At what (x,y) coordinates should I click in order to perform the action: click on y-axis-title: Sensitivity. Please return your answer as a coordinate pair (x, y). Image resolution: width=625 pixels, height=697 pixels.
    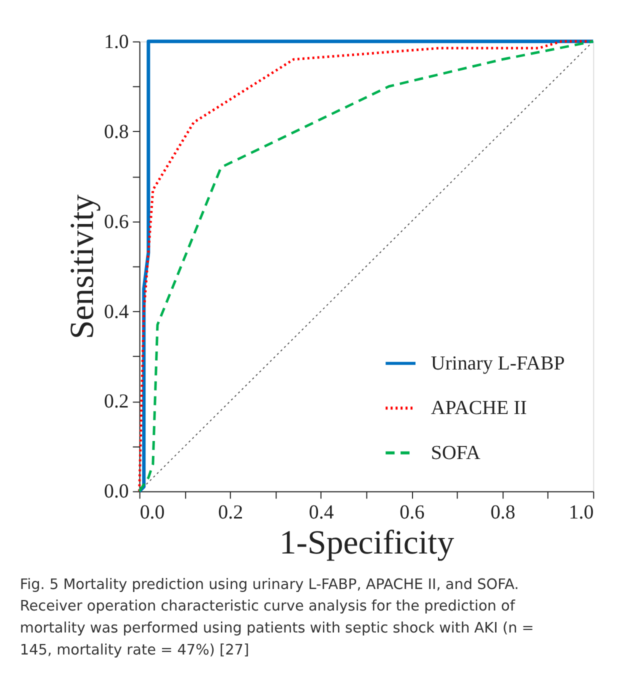
    Looking at the image, I should click on (83, 267).